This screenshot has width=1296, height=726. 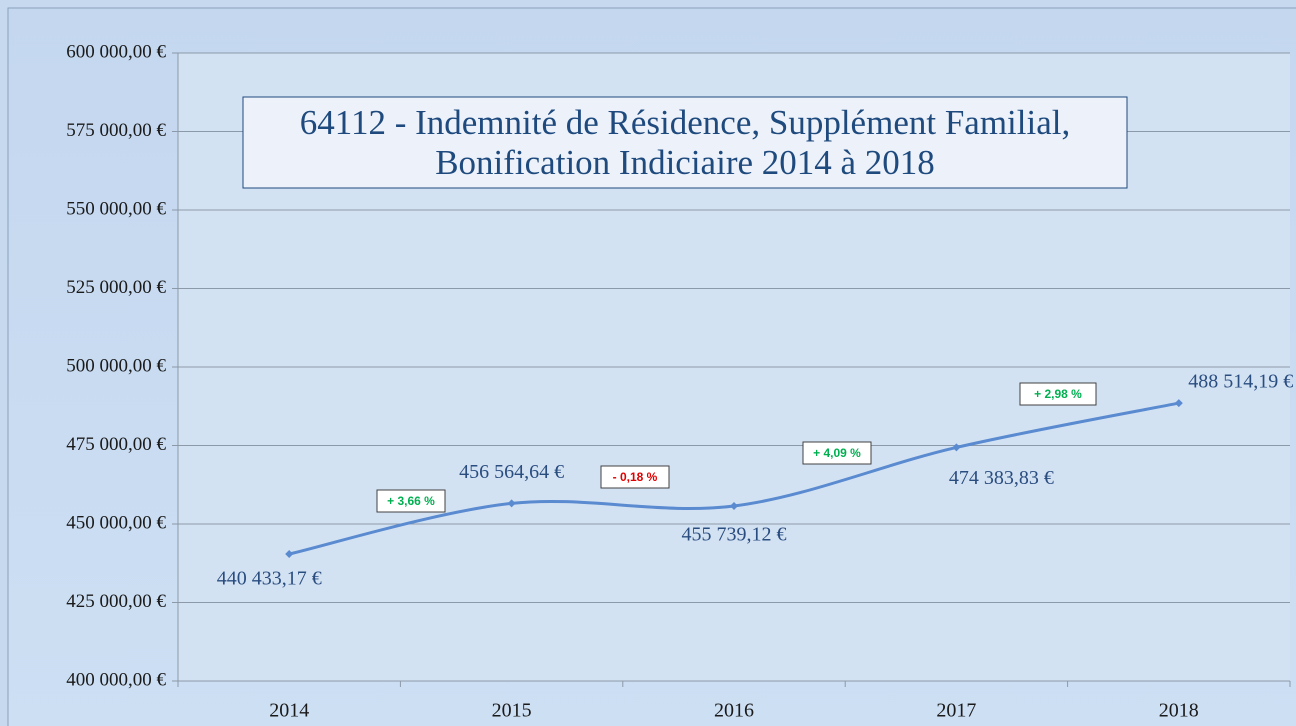 What do you see at coordinates (116, 679) in the screenshot?
I see `y-tick-label: 400 000,00 €` at bounding box center [116, 679].